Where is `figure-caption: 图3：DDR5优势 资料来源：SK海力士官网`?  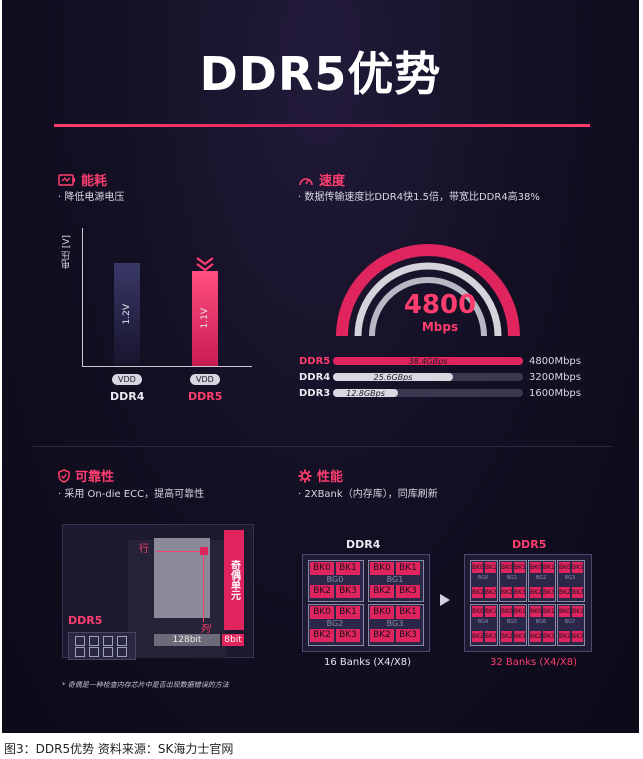 figure-caption: 图3：DDR5优势 资料来源：SK海力士官网 is located at coordinates (119, 749).